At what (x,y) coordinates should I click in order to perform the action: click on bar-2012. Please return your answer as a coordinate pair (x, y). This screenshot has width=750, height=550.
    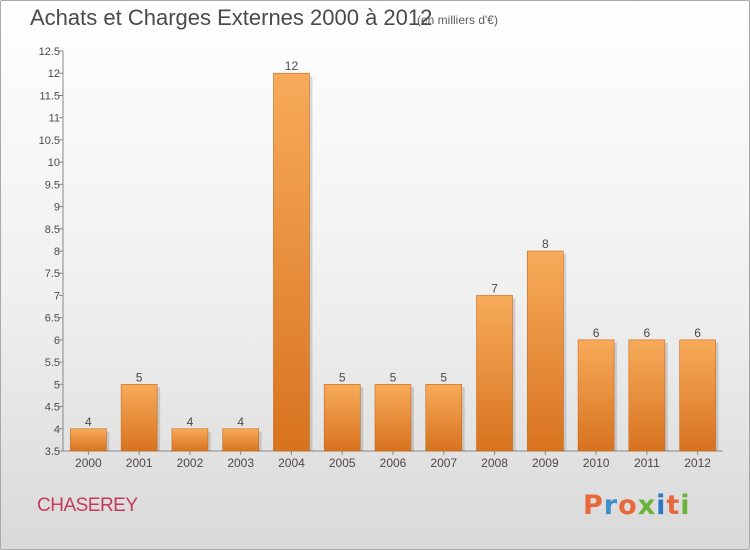
    Looking at the image, I should click on (697, 395).